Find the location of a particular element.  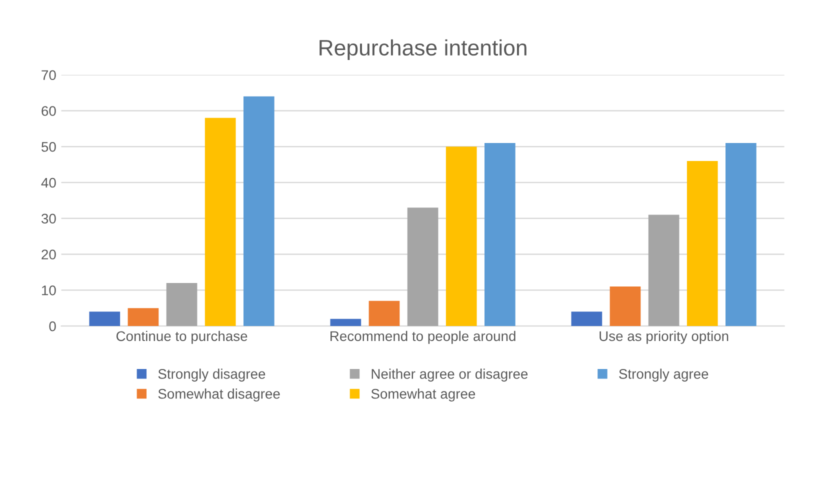

legend-label: Strongly disagree is located at coordinates (212, 375).